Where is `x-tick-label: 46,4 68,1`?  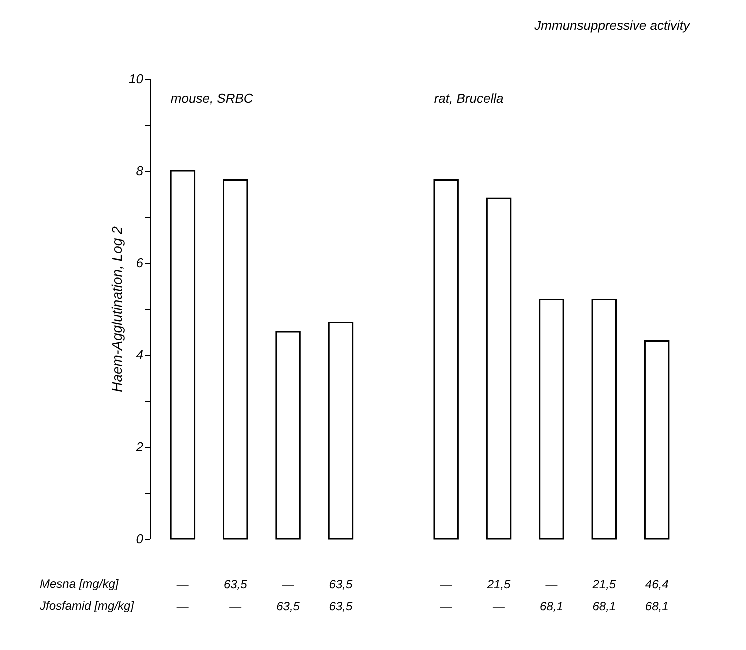 x-tick-label: 46,4 68,1 is located at coordinates (657, 596).